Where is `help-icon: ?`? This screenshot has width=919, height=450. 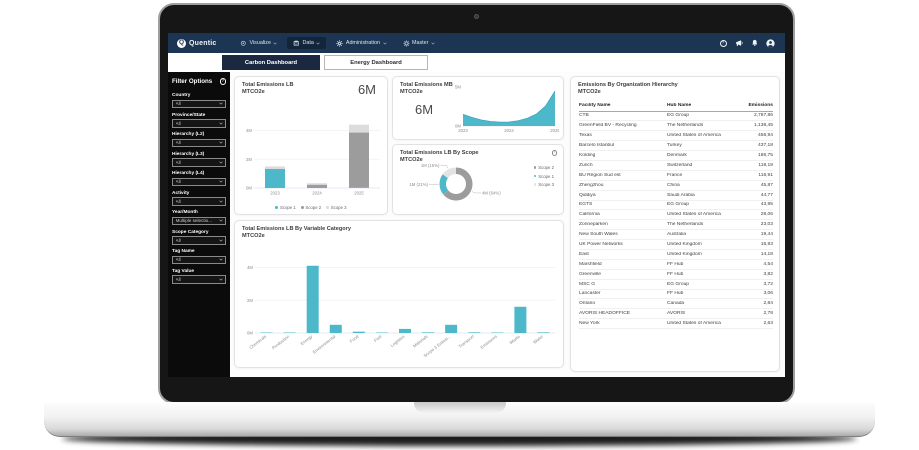 help-icon: ? is located at coordinates (723, 43).